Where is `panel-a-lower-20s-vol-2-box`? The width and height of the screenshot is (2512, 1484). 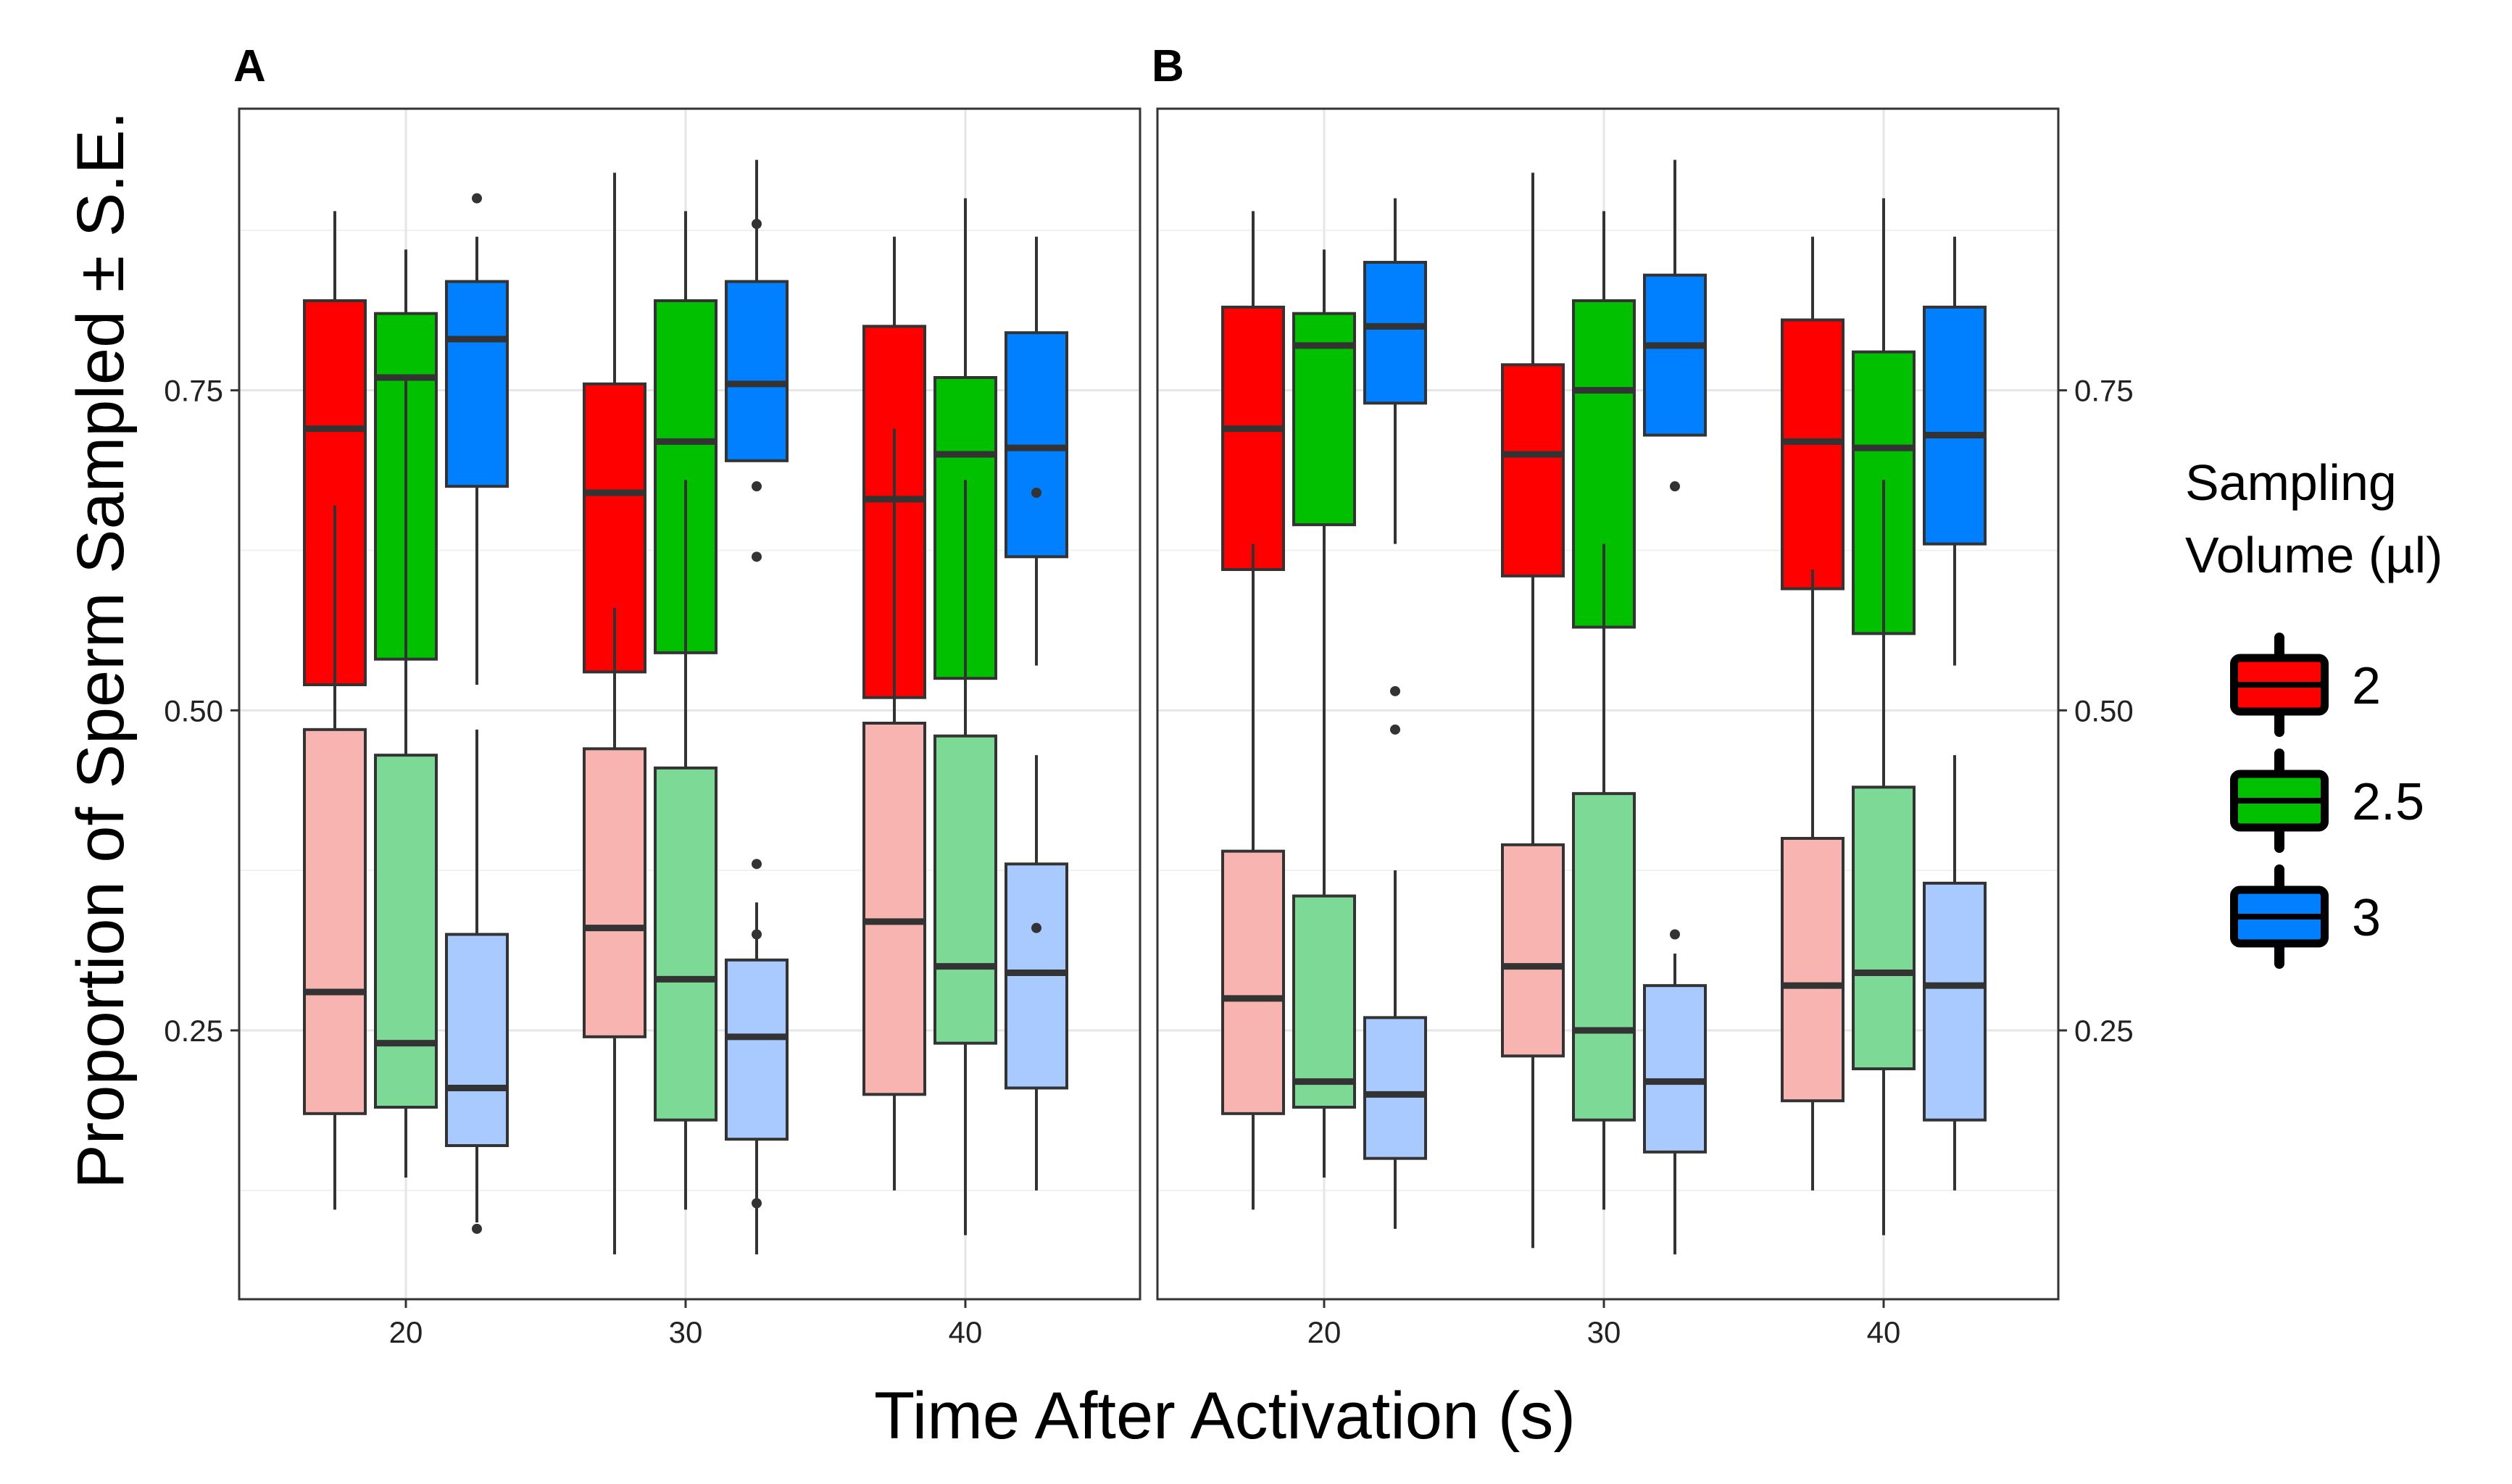 panel-a-lower-20s-vol-2-box is located at coordinates (335, 921).